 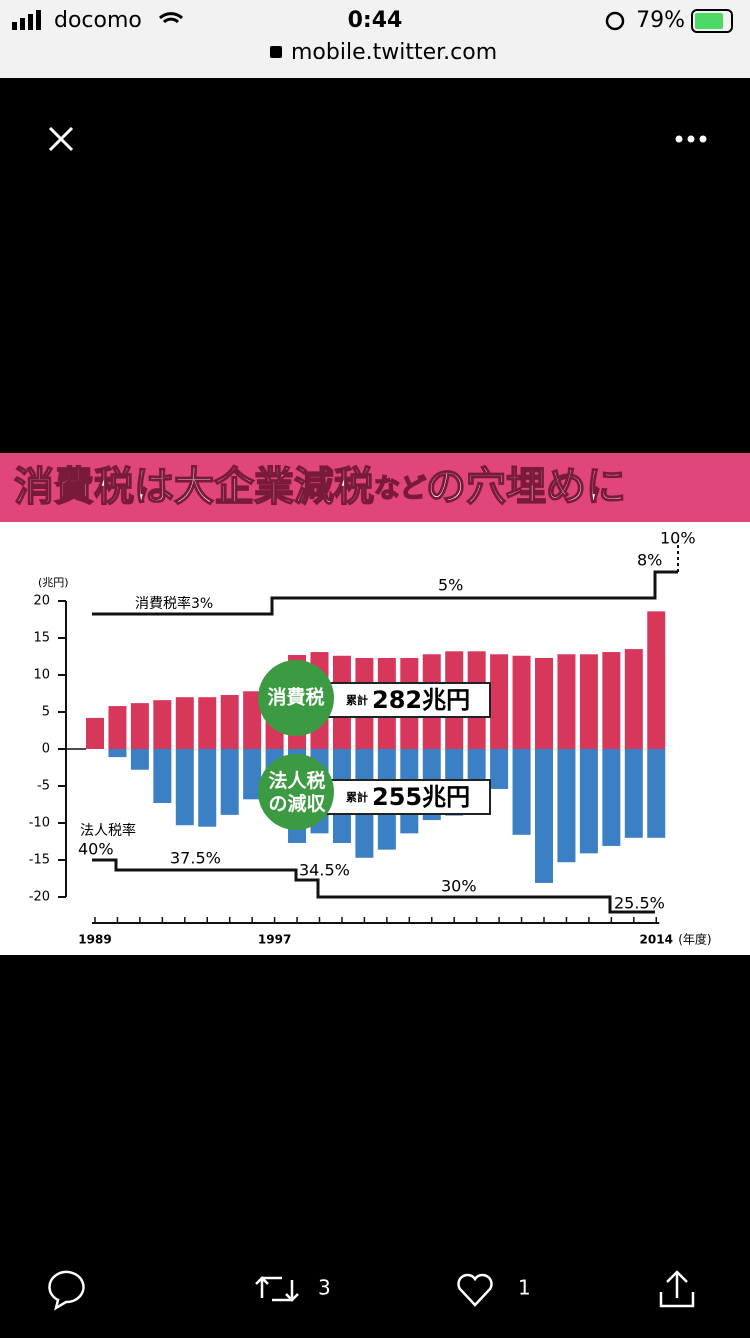 What do you see at coordinates (274, 940) in the screenshot?
I see `x-tick-label: 1997` at bounding box center [274, 940].